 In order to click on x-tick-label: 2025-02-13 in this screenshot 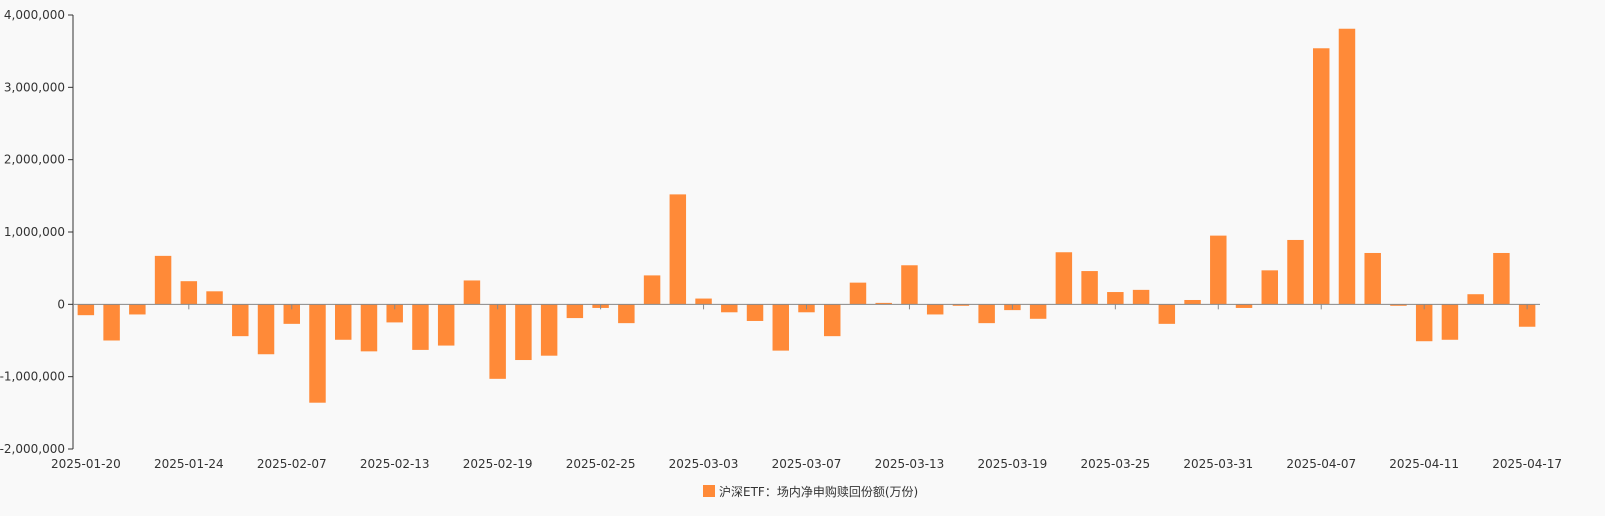, I will do `click(395, 464)`.